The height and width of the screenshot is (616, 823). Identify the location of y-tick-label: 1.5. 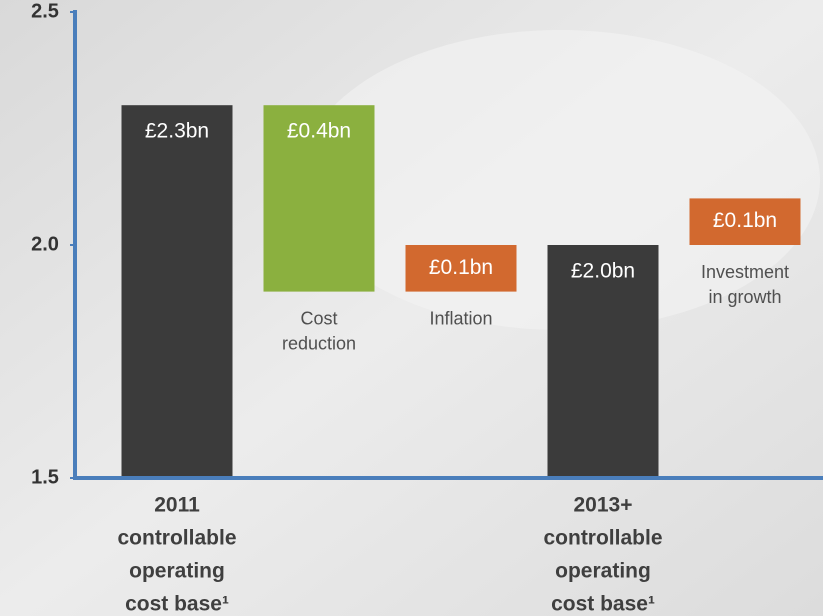
(45, 477).